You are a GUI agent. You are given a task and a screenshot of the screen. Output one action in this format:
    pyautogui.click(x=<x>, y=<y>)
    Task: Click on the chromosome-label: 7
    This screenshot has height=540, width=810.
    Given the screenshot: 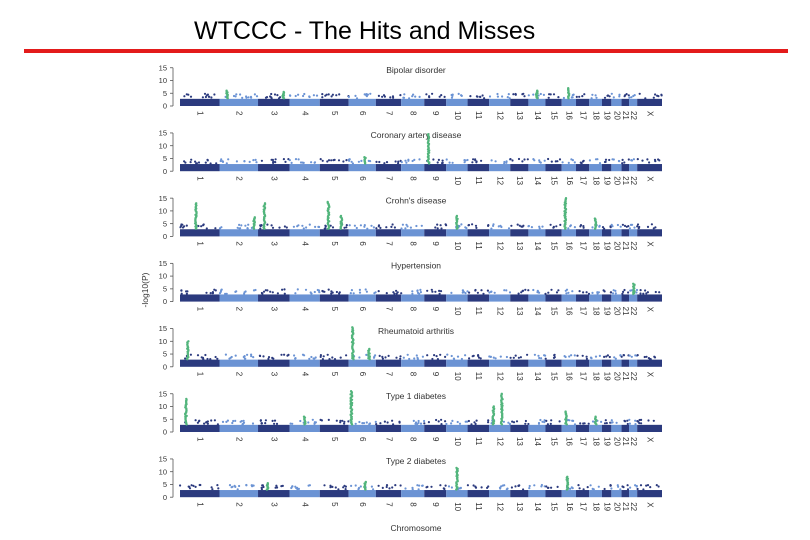 What is the action you would take?
    pyautogui.click(x=388, y=243)
    